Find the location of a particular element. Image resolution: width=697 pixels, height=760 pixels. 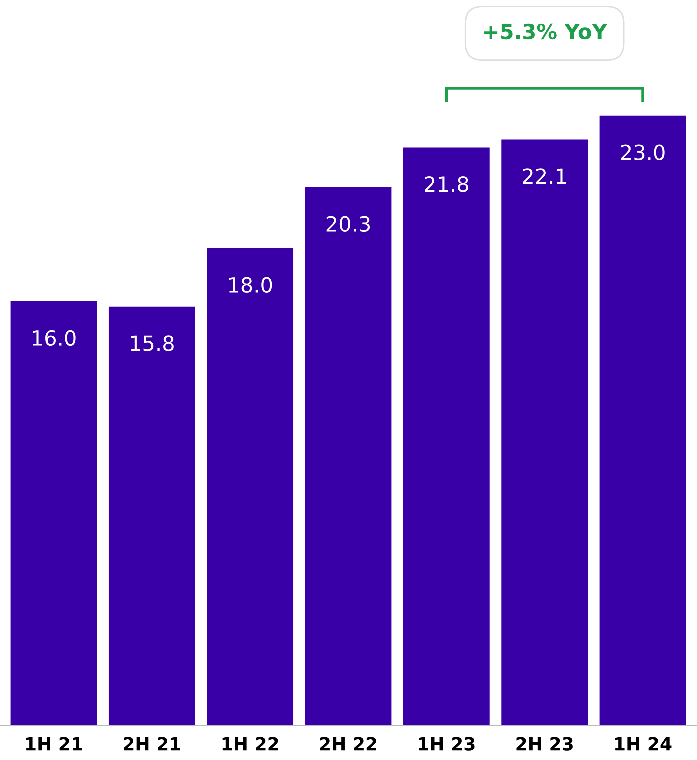

text: +5.3% YoY is located at coordinates (546, 32).